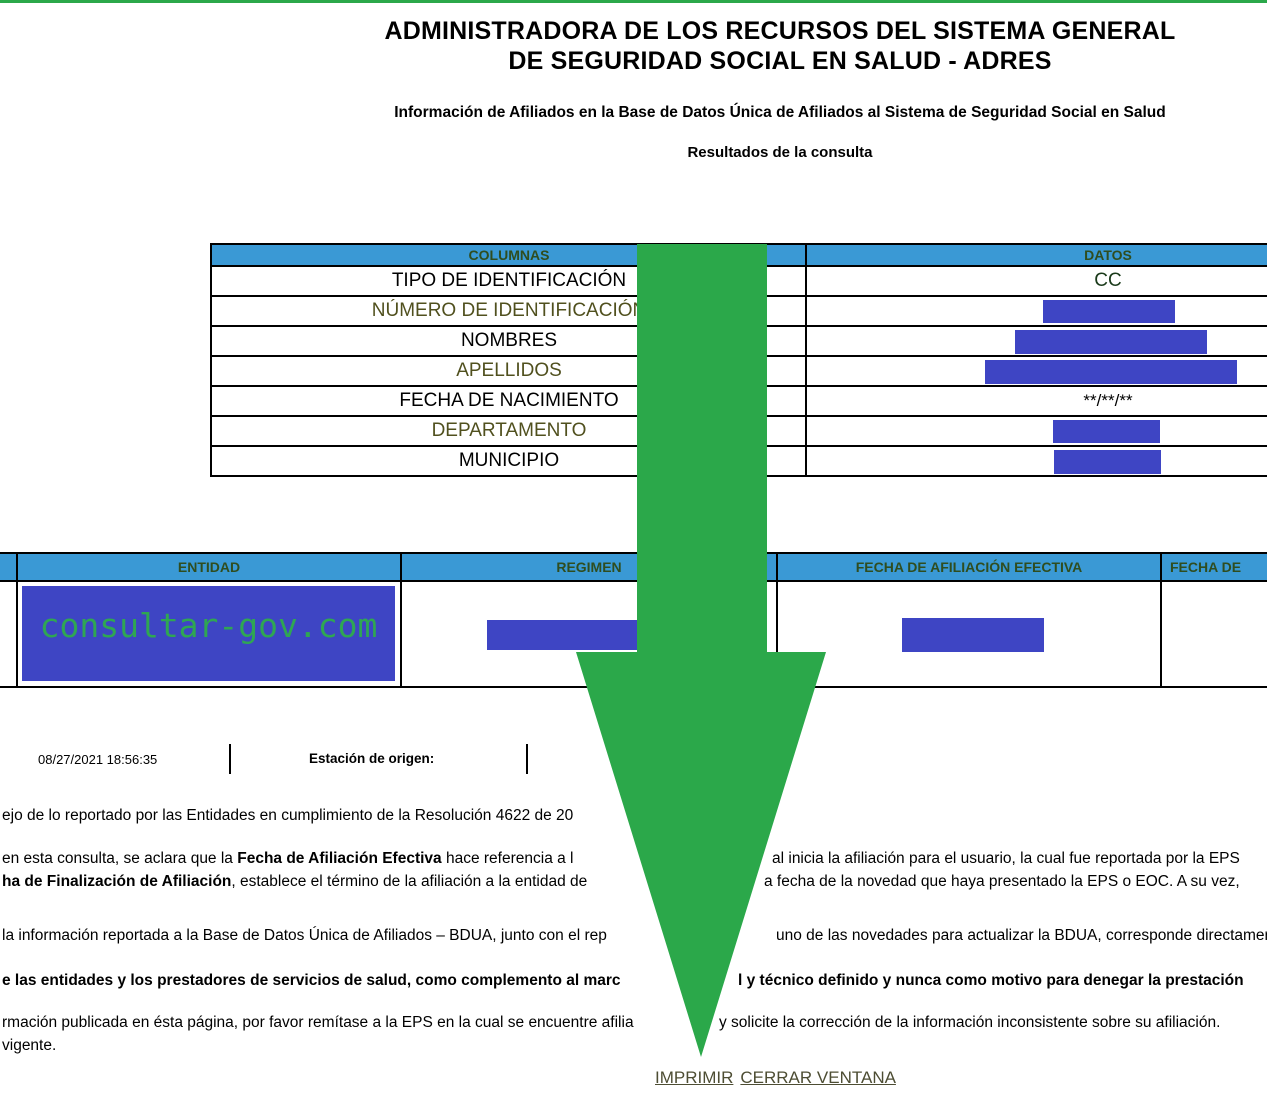 The height and width of the screenshot is (1096, 1267). Describe the element at coordinates (509, 255) in the screenshot. I see `column-header-columnas: COLUMNAS` at that location.